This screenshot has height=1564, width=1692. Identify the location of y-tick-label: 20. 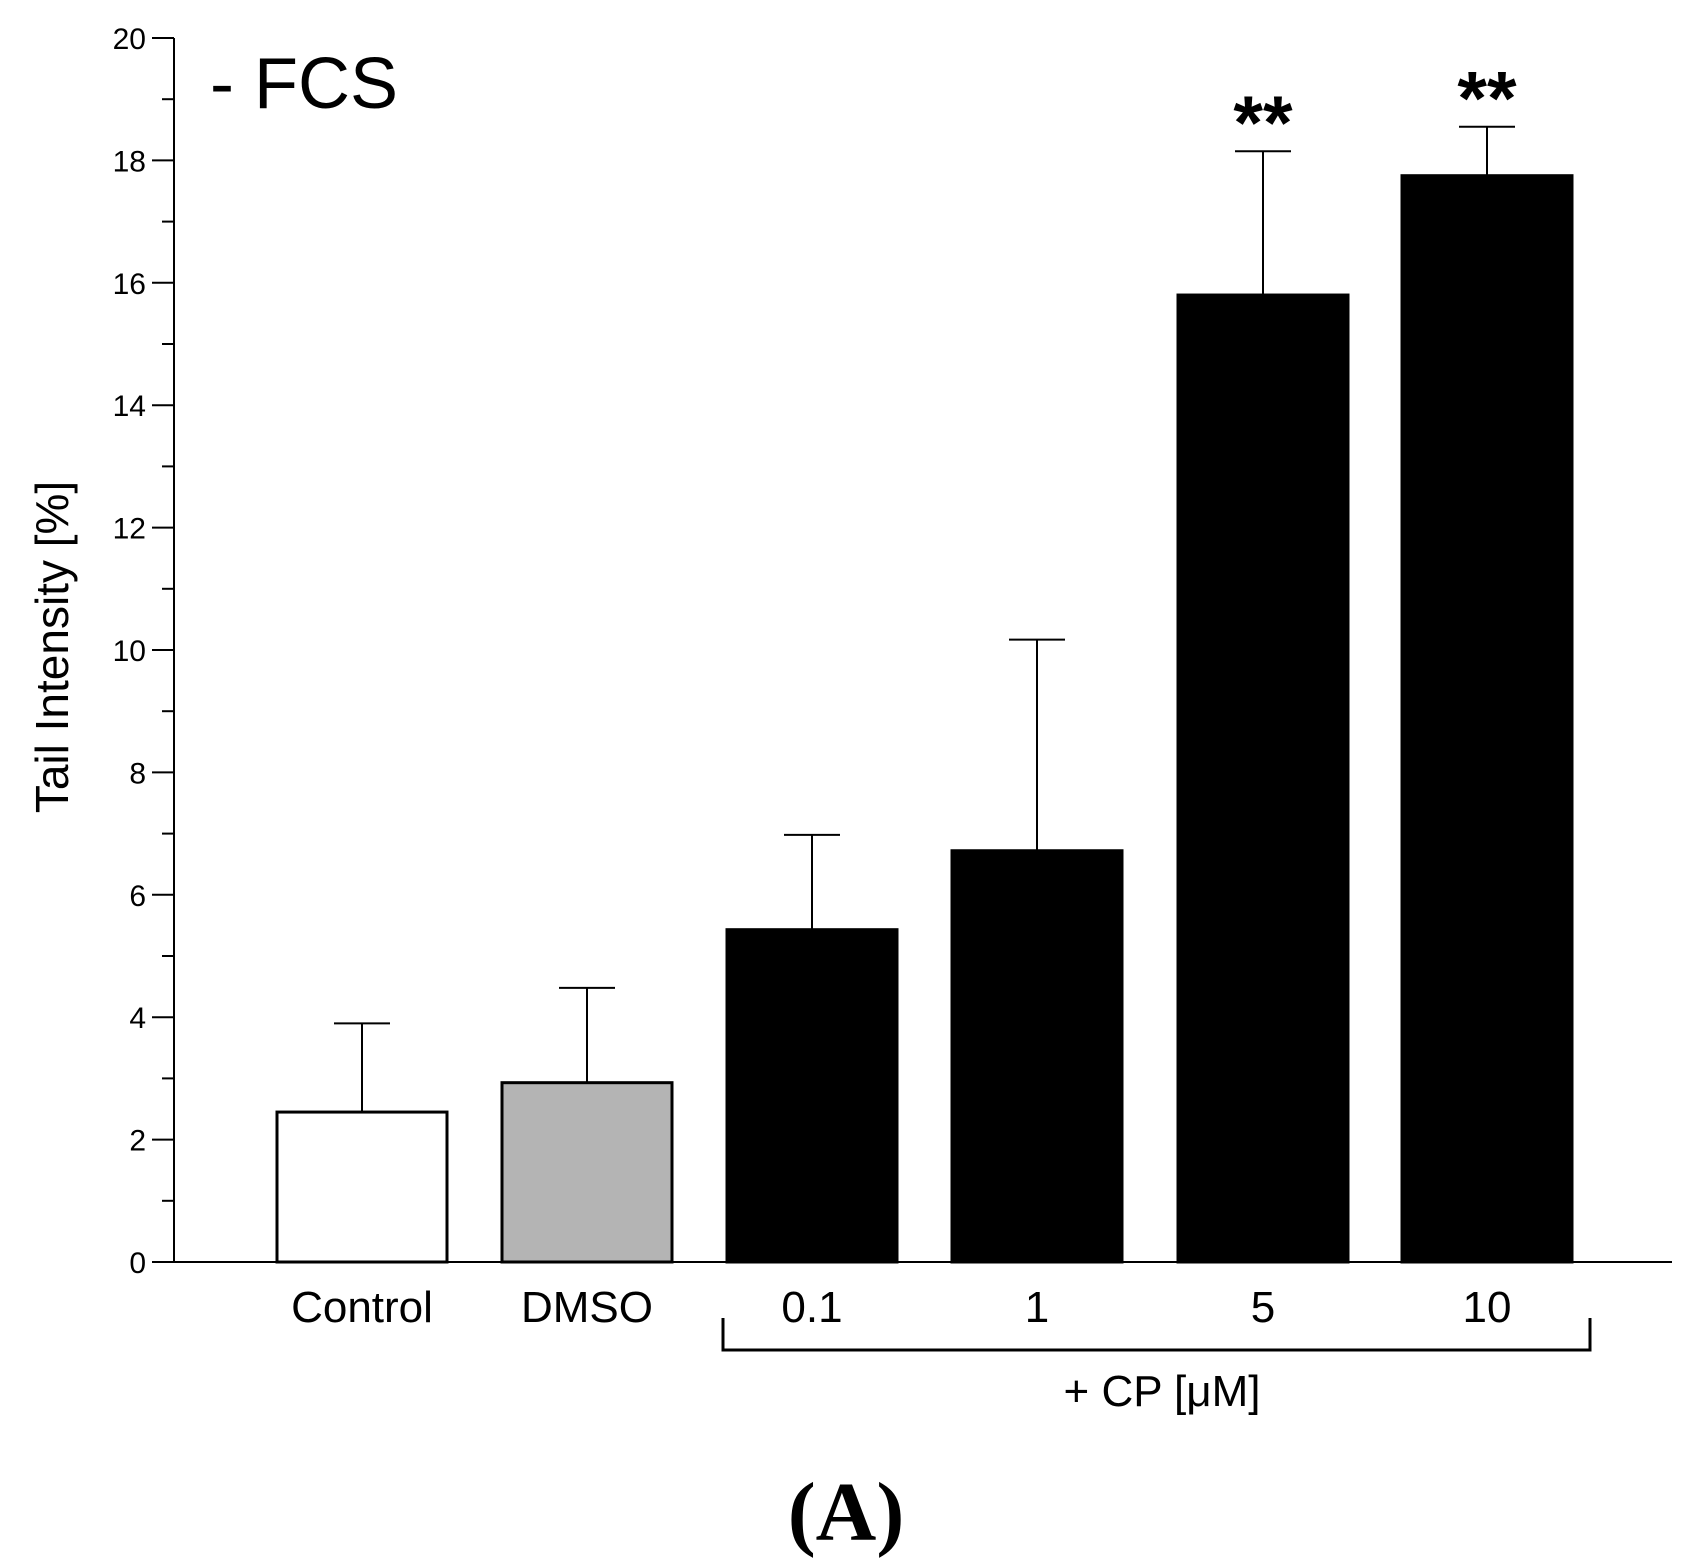
(129, 39).